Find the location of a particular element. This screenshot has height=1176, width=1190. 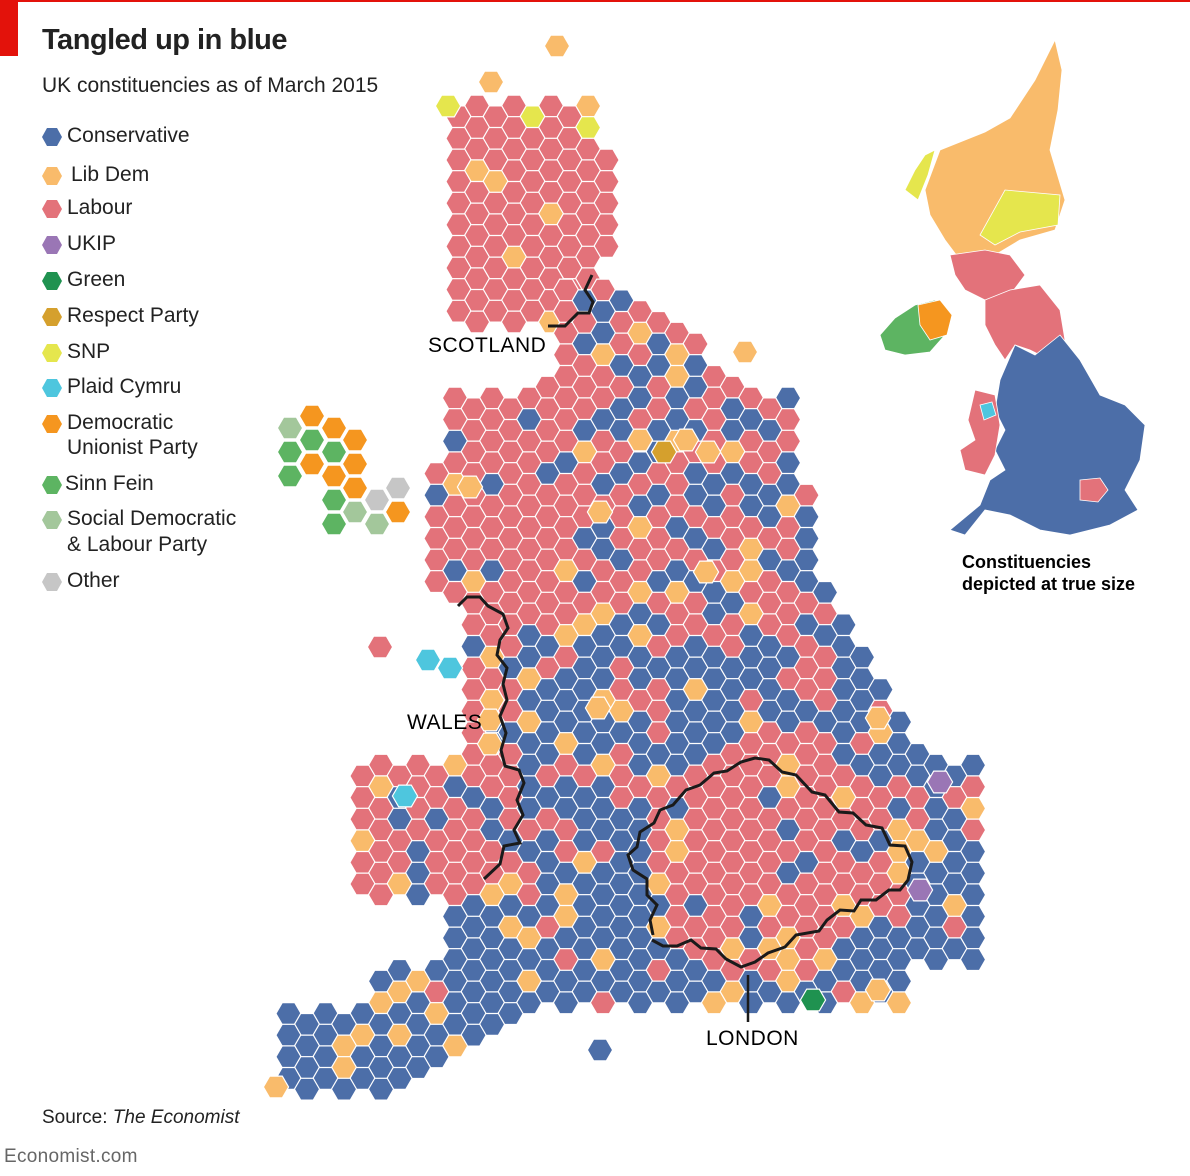

legend-label: UKIP is located at coordinates (92, 243).